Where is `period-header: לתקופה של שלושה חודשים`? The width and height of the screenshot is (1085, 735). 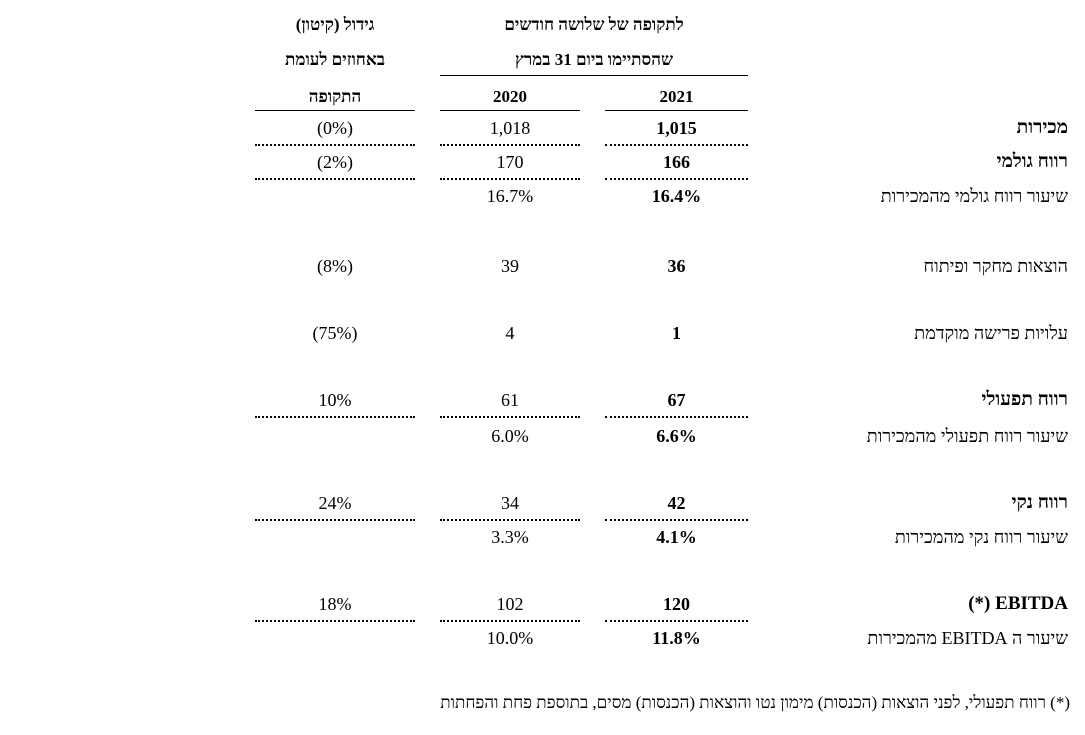
period-header: לתקופה של שלושה חודשים is located at coordinates (594, 24).